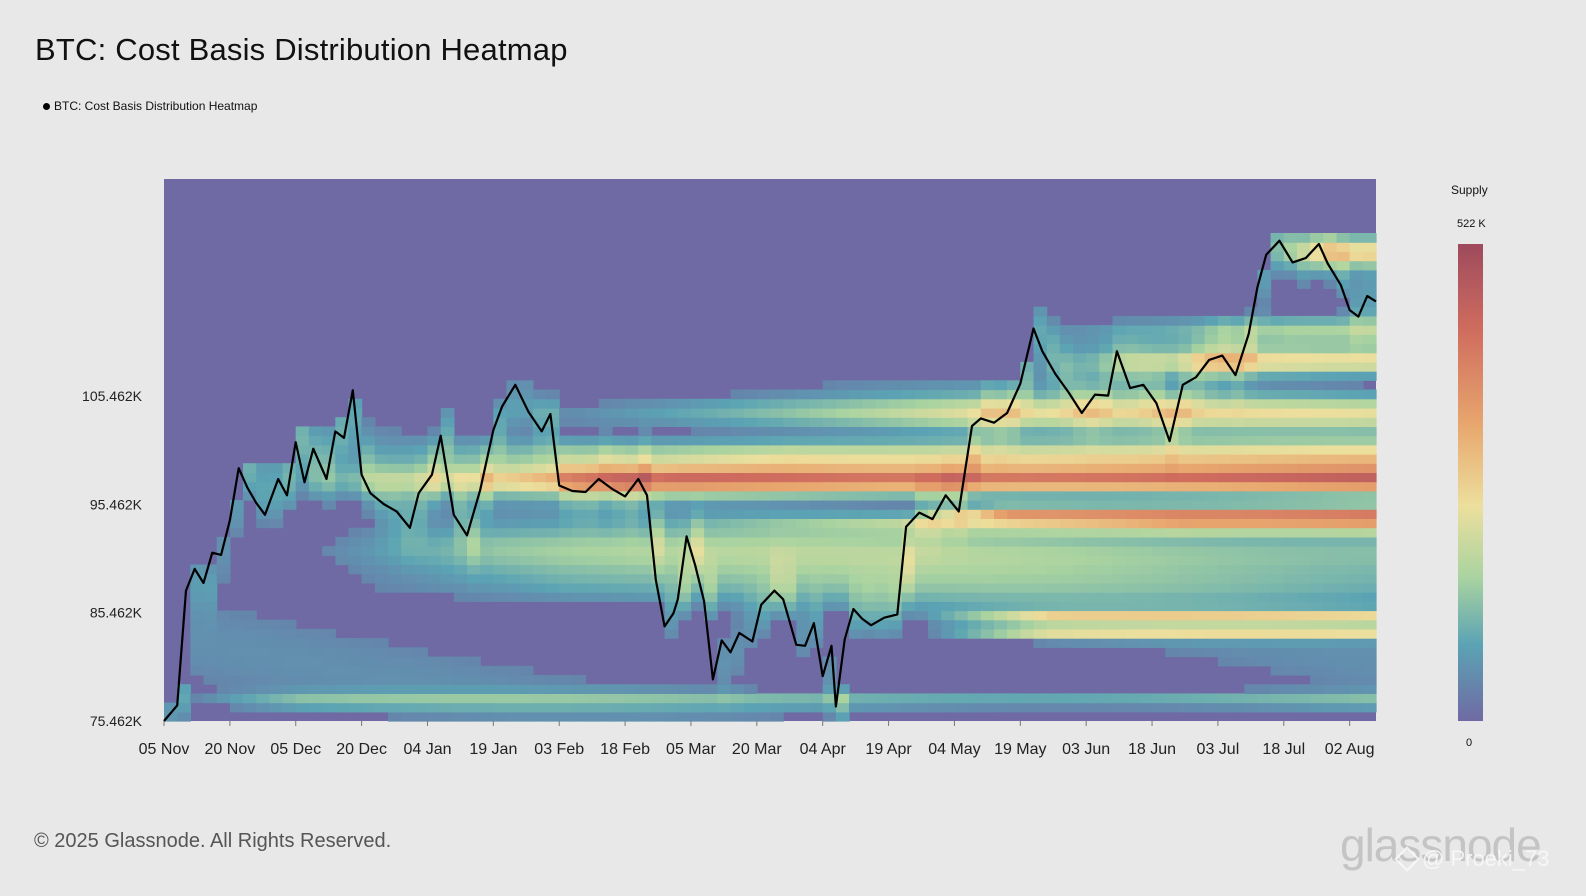  Describe the element at coordinates (116, 613) in the screenshot. I see `y-tick-label: 85.462K` at that location.